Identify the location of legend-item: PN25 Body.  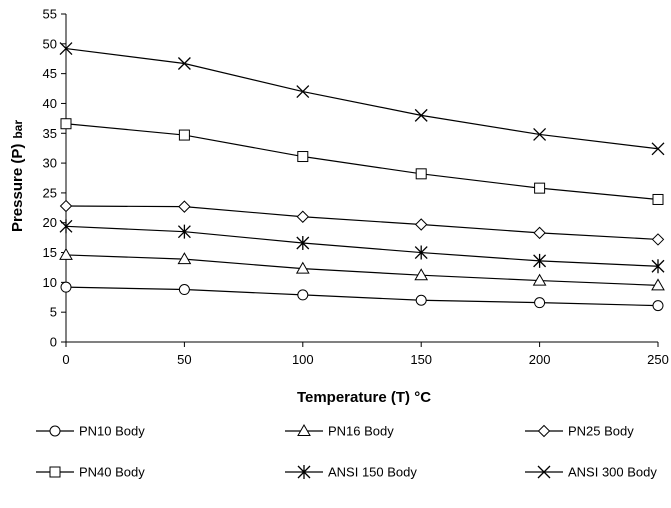
(579, 431).